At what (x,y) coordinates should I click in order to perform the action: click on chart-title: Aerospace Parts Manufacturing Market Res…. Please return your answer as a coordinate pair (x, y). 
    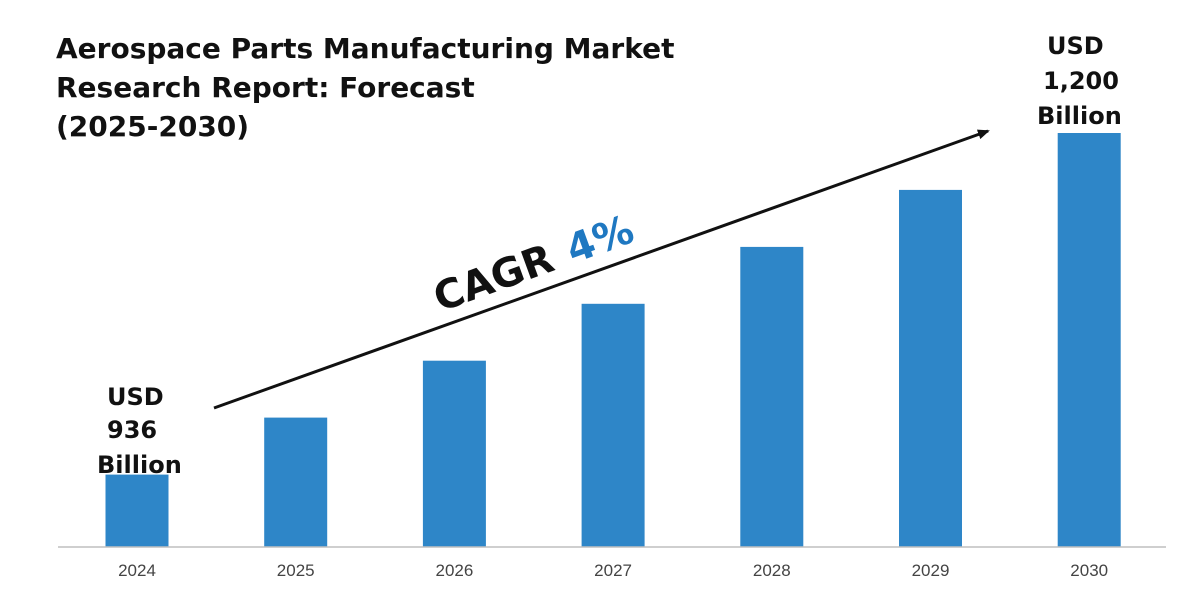
    Looking at the image, I should click on (365, 87).